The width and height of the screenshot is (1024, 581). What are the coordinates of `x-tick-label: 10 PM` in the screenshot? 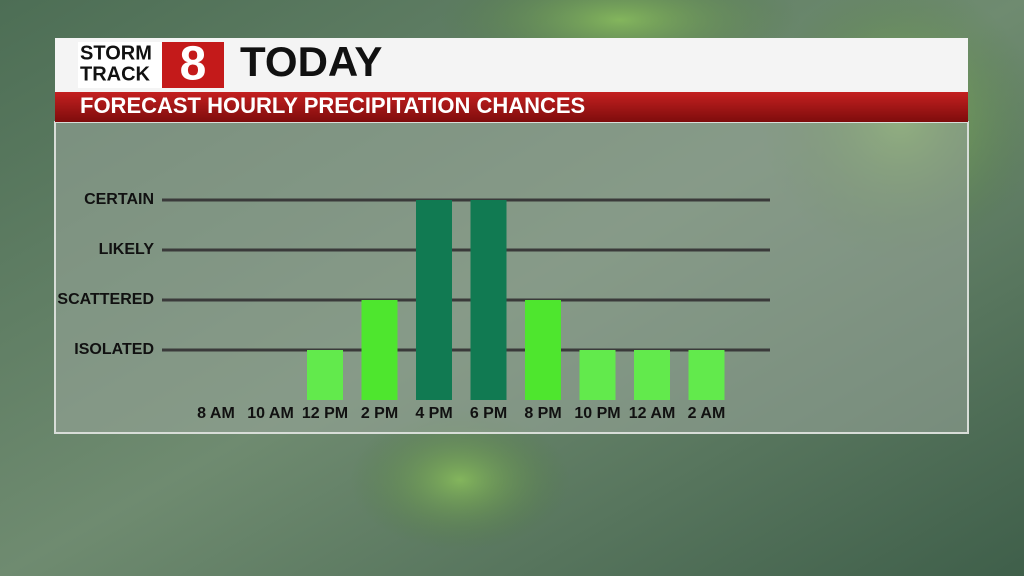 It's located at (597, 413).